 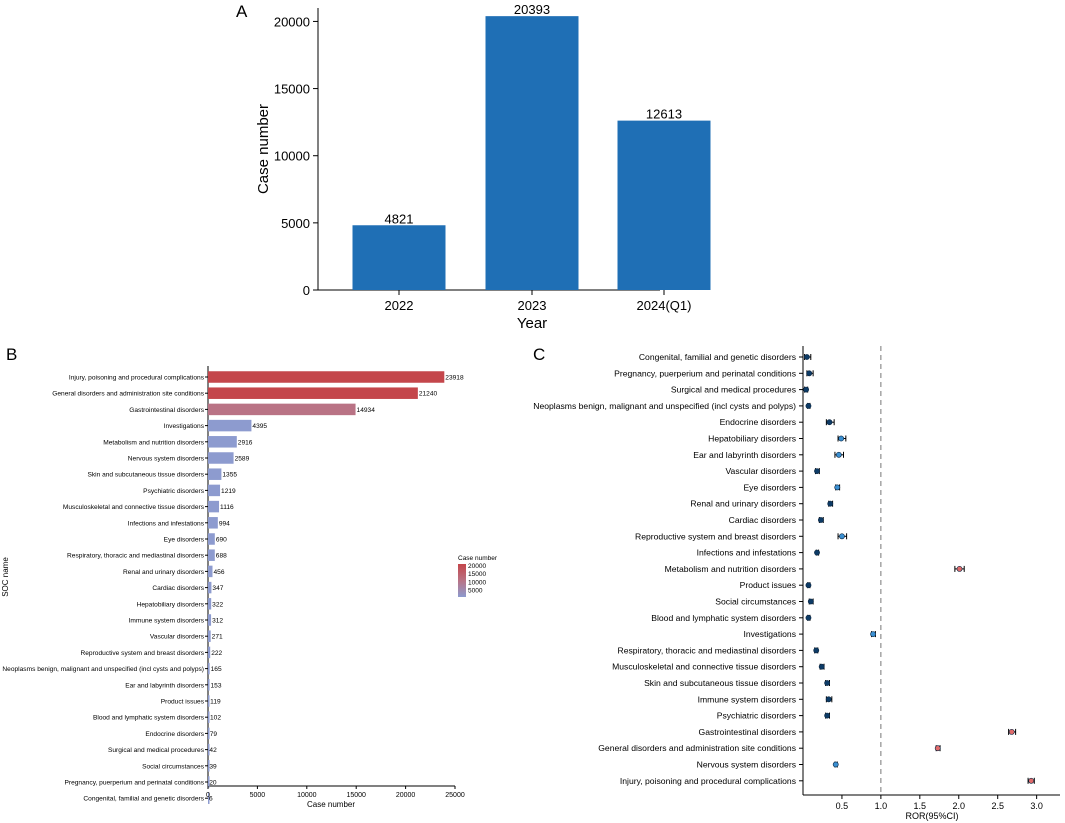 What do you see at coordinates (760, 471) in the screenshot?
I see `c-category-label: Vascular disorders` at bounding box center [760, 471].